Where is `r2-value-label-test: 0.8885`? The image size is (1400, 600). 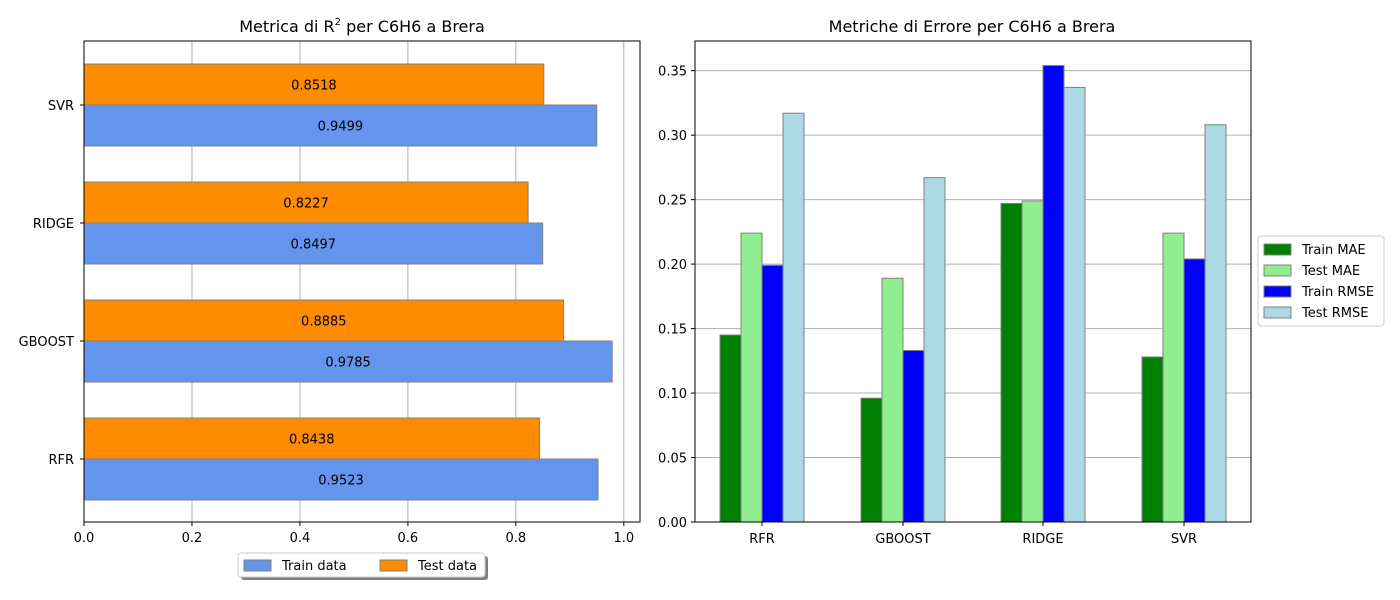
r2-value-label-test: 0.8885 is located at coordinates (324, 322).